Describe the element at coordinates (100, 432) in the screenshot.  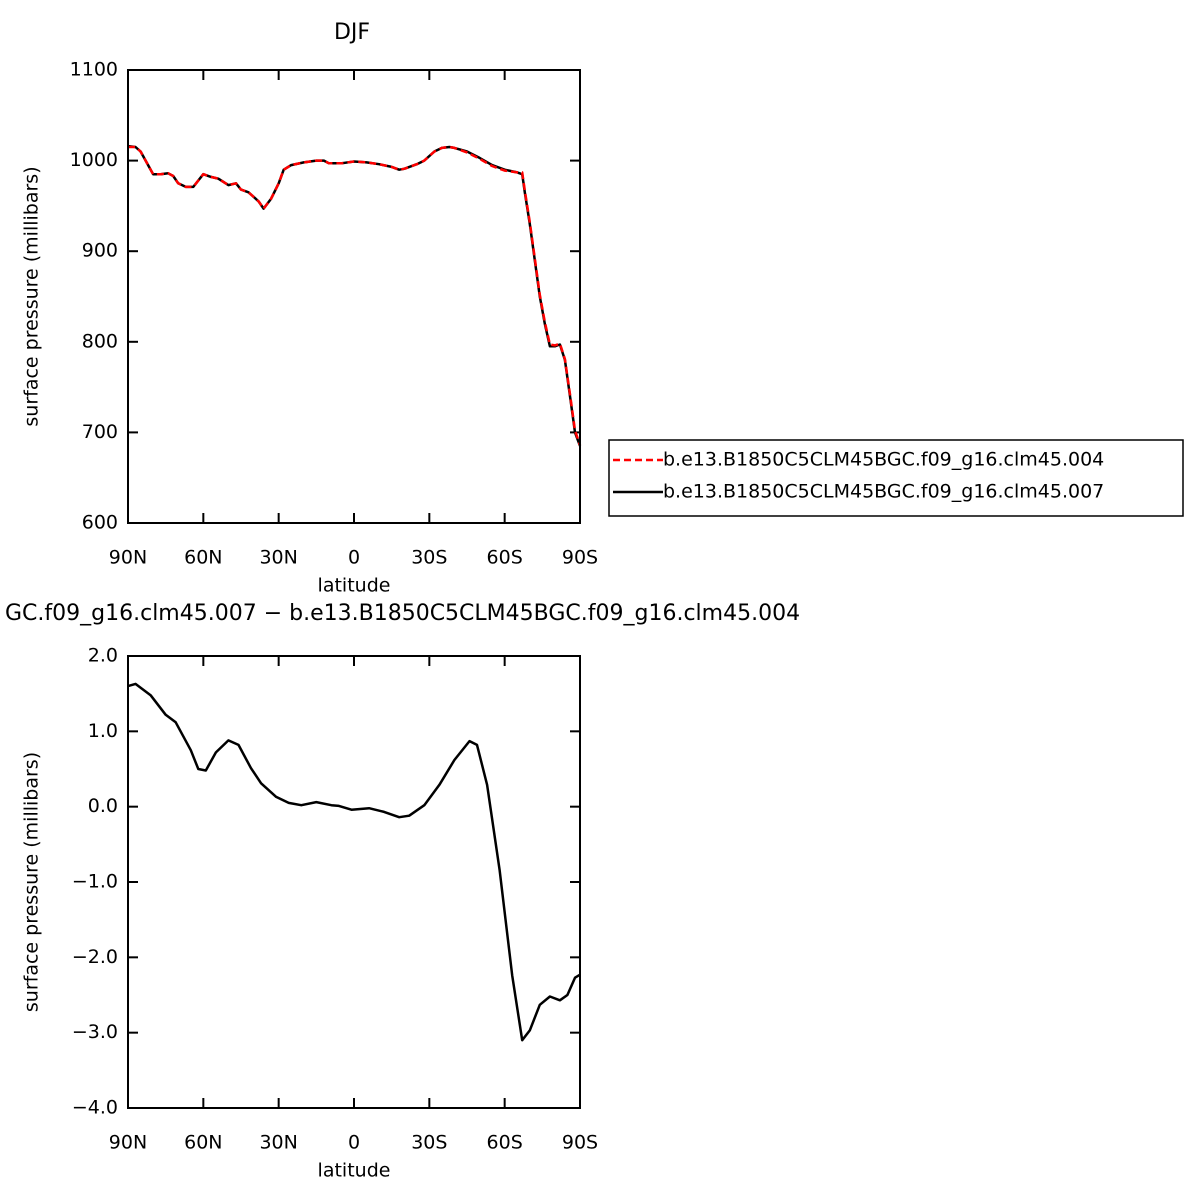
I see `y-tick-label: 700` at that location.